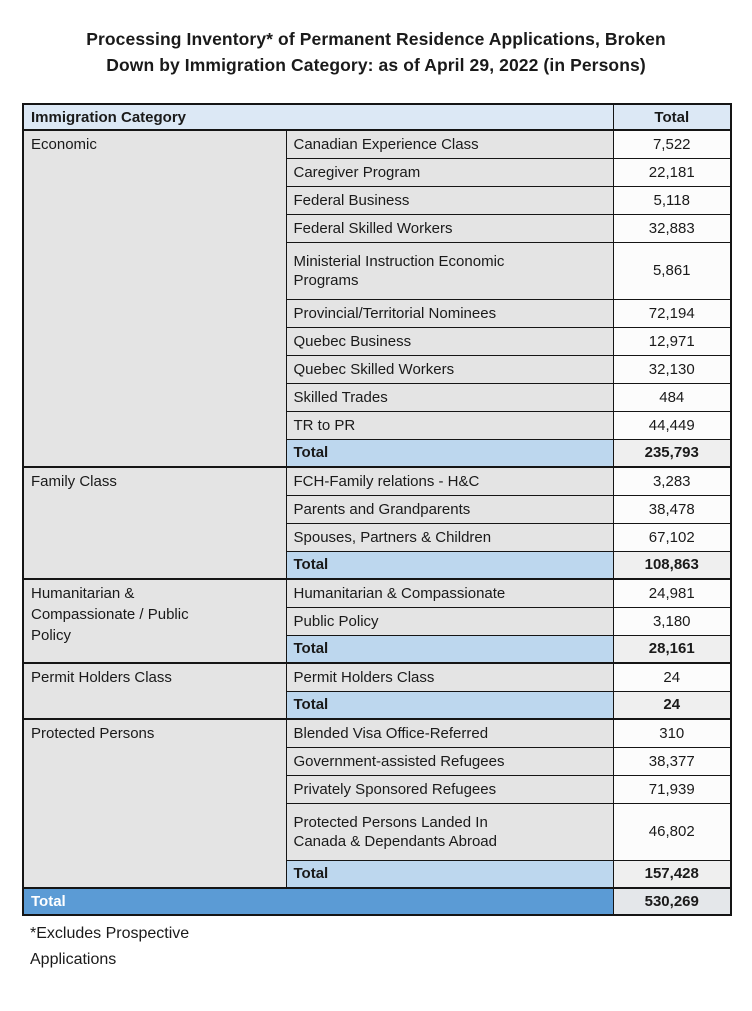 Image resolution: width=752 pixels, height=1011 pixels. Describe the element at coordinates (672, 509) in the screenshot. I see `value-cell: 38,478` at that location.